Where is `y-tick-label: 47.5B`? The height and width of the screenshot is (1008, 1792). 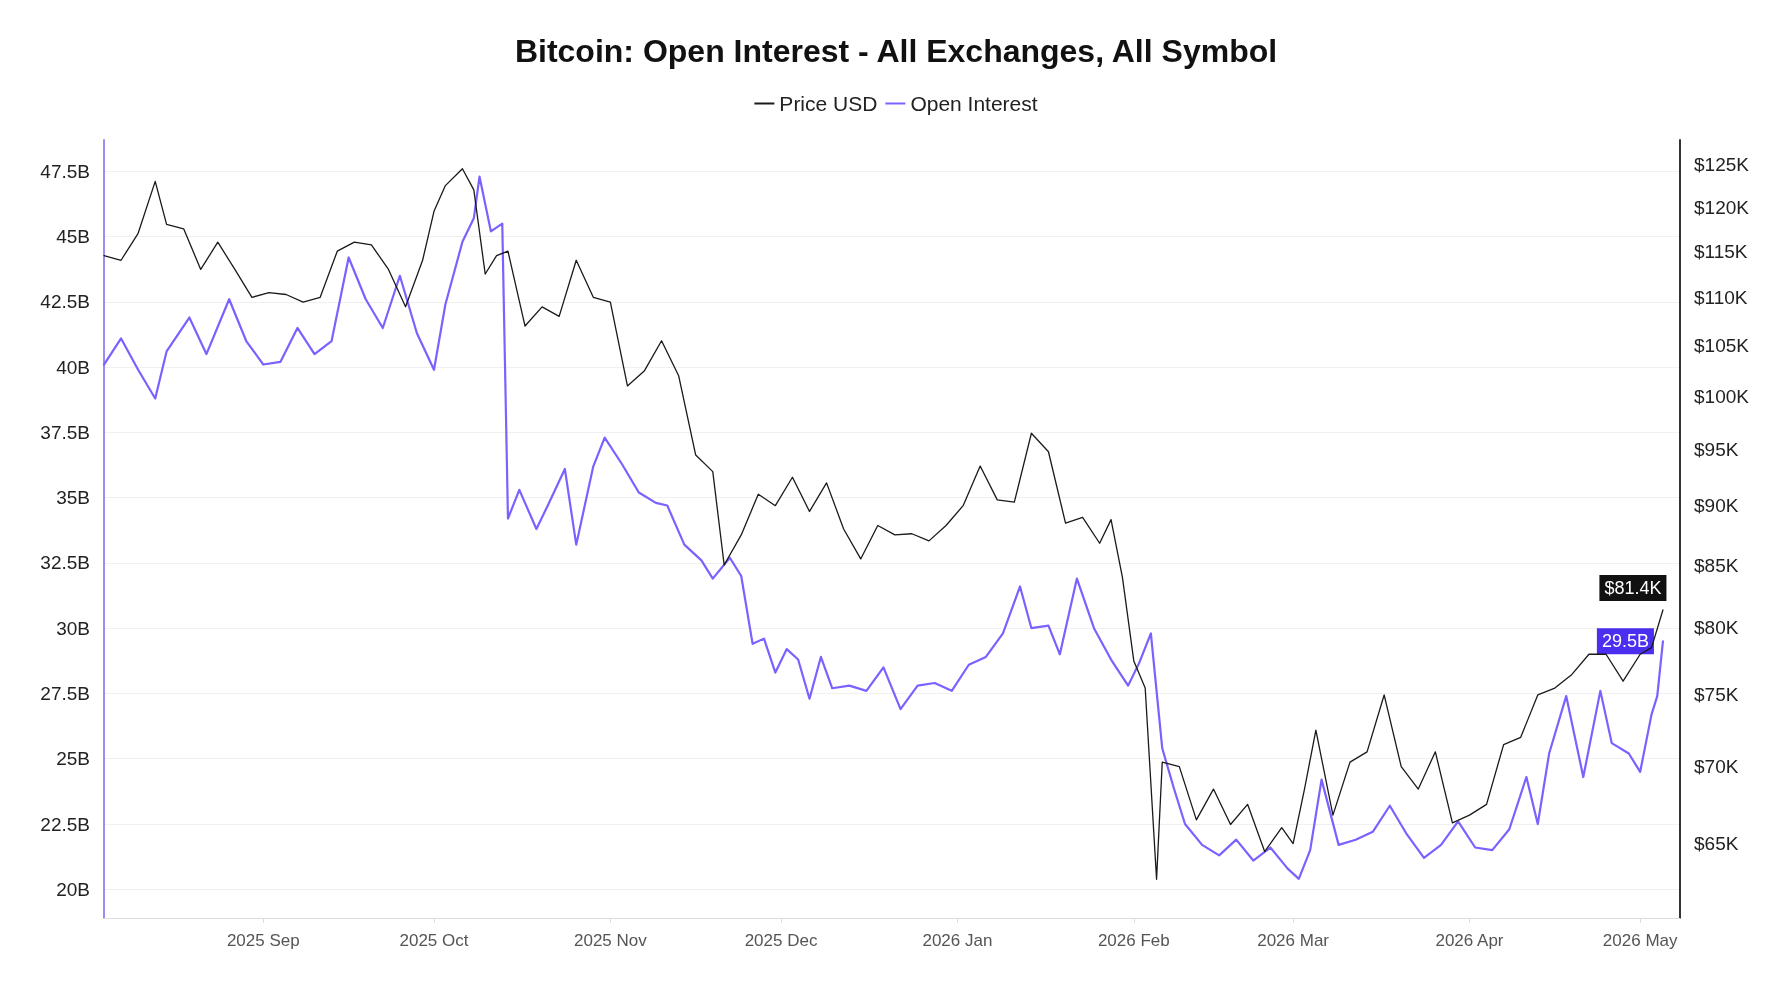 y-tick-label: 47.5B is located at coordinates (65, 171).